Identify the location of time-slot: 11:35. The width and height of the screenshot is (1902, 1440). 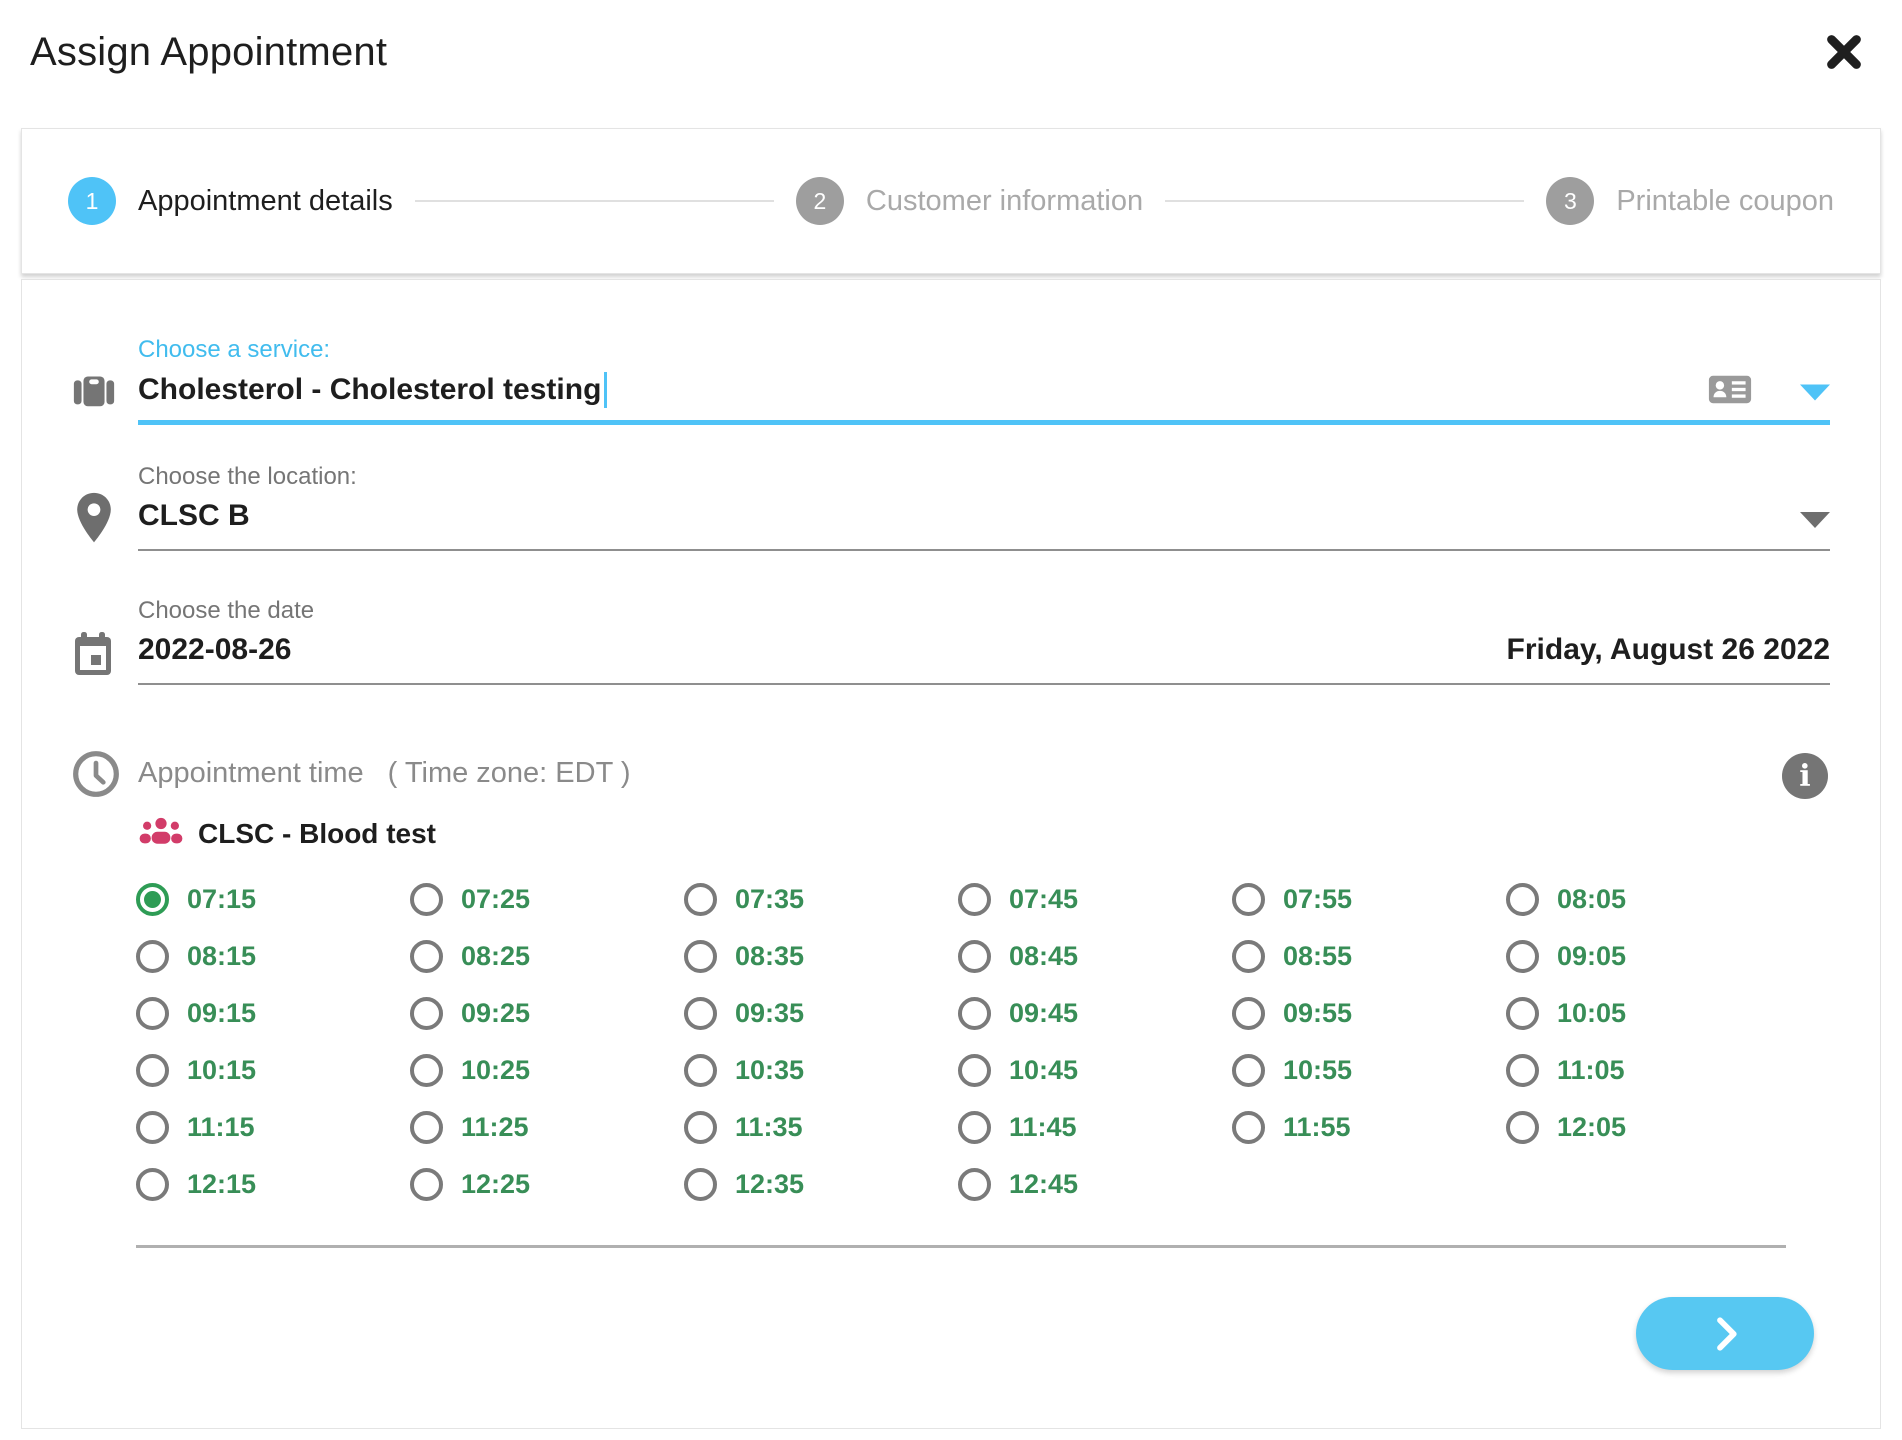
(821, 1127).